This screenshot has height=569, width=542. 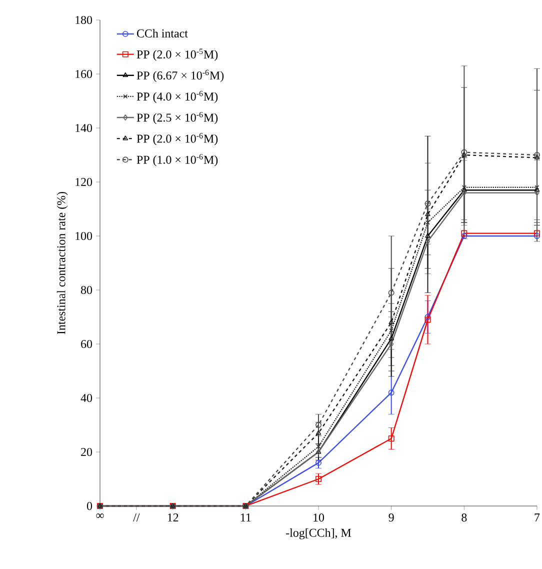 I want to click on legend-label: PP (2.5 × 10$^{-6}$M), so click(x=177, y=118).